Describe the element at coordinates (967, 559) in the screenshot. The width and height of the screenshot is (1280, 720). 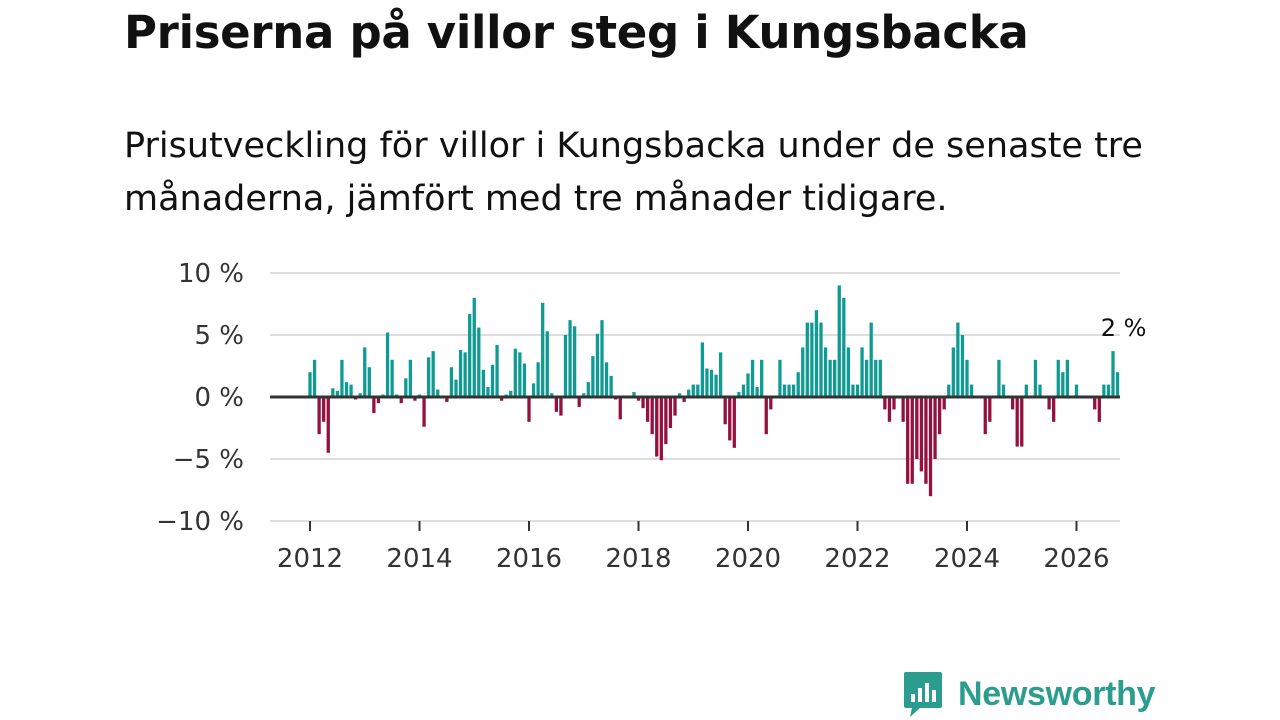
I see `x-tick-label: 2024` at that location.